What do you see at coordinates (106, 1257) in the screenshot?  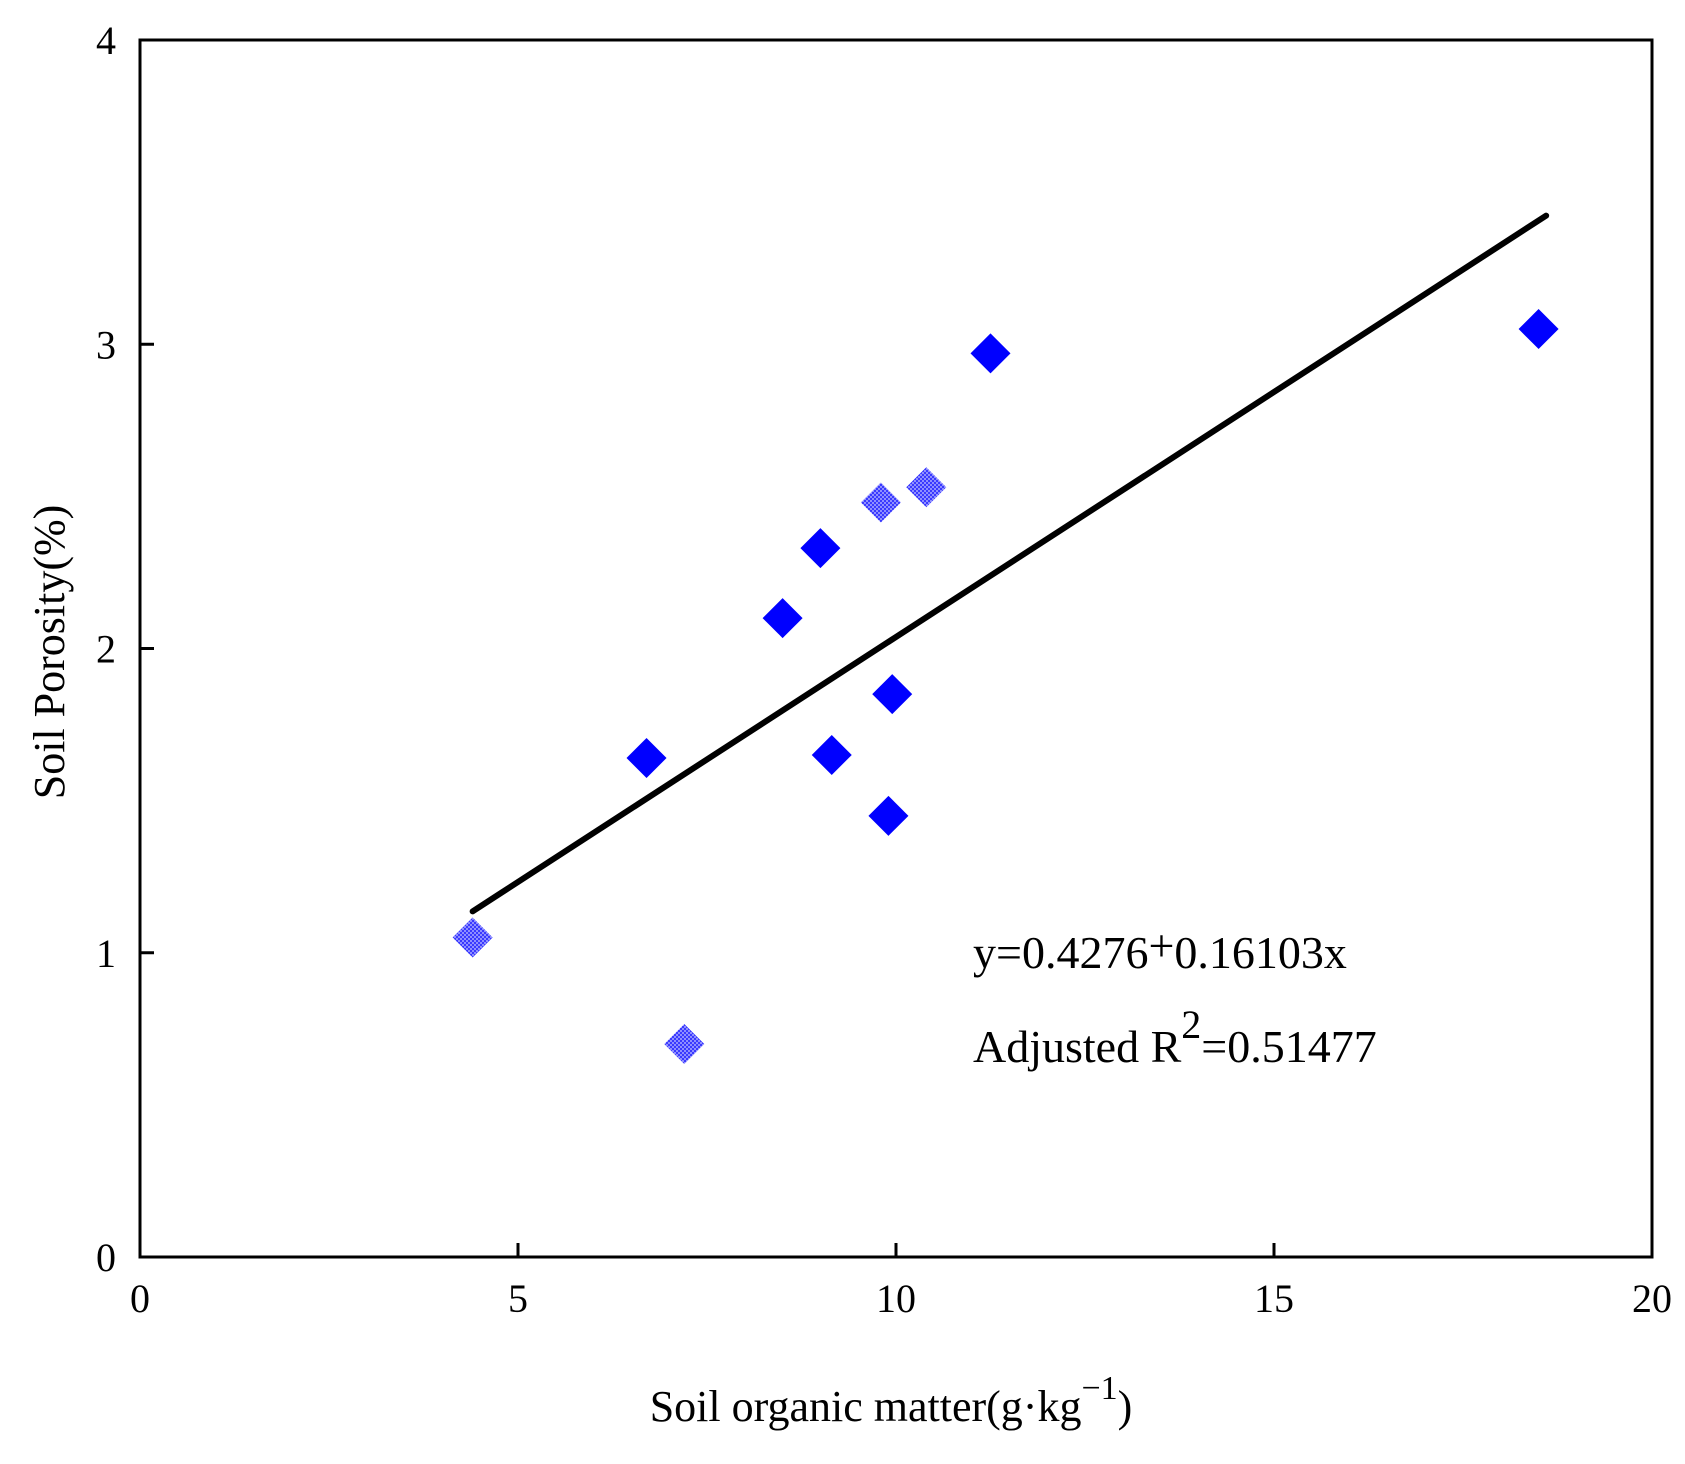 I see `y-tick-label: 0` at bounding box center [106, 1257].